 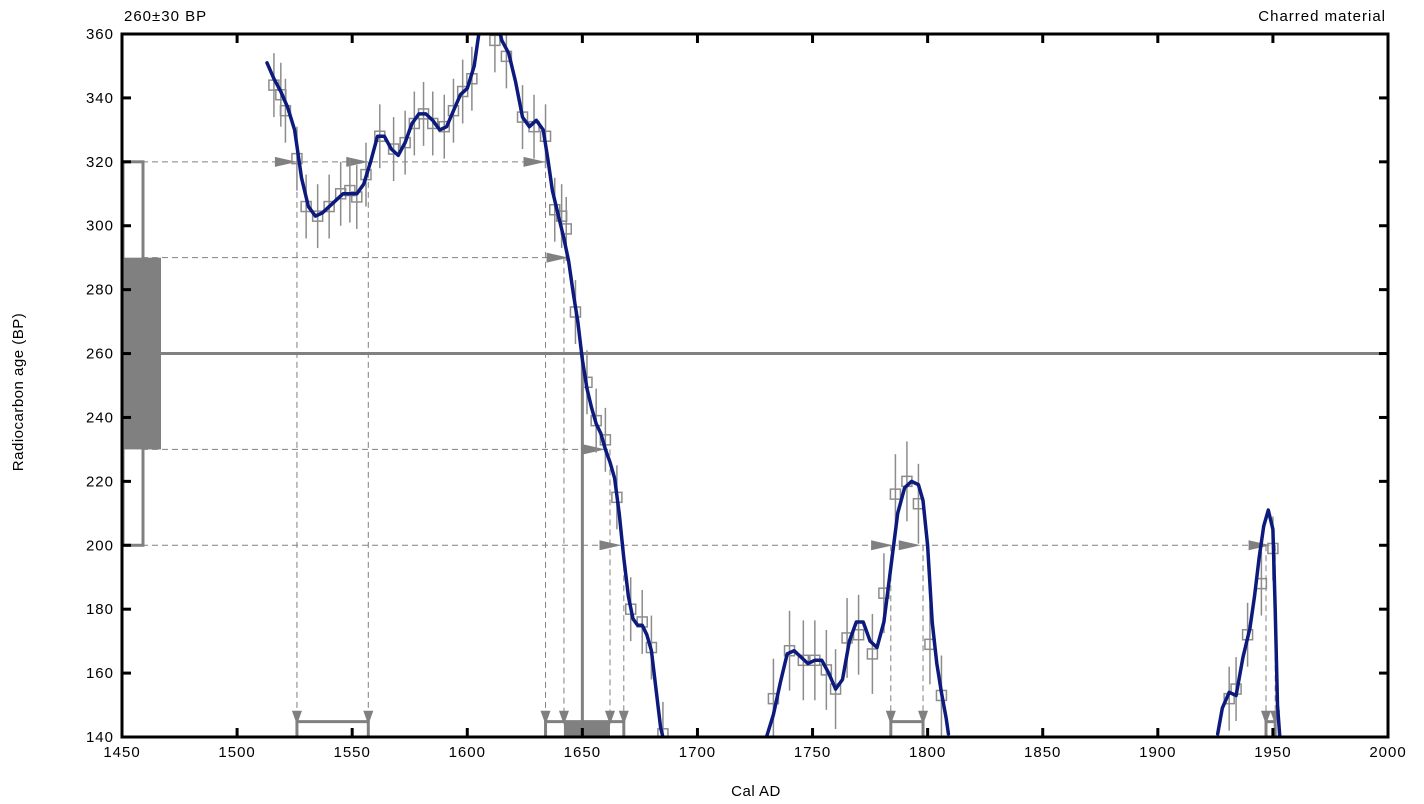 I want to click on x-tick-label: 1650, so click(x=582, y=752).